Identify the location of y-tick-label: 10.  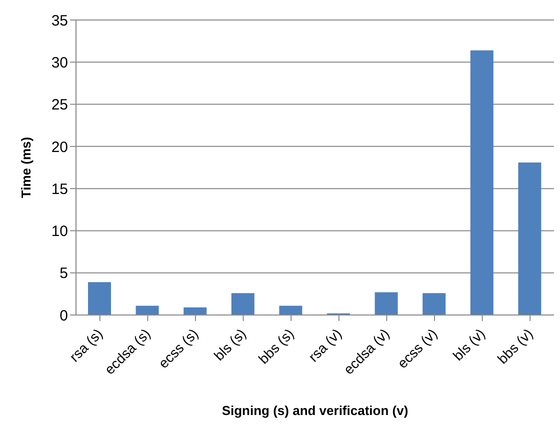
(59, 231).